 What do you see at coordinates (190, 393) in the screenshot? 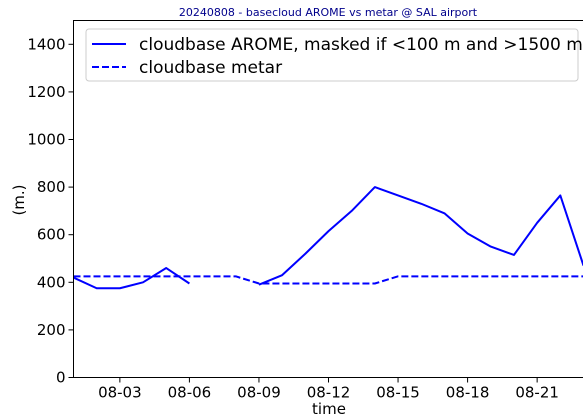
I see `x-tick-label: 08-06` at bounding box center [190, 393].